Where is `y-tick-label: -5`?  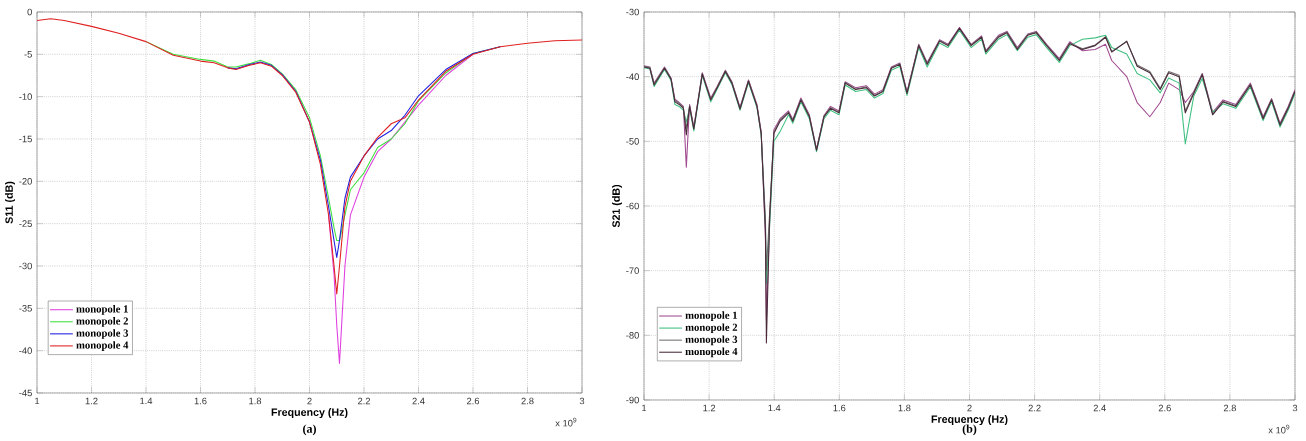
y-tick-label: -5 is located at coordinates (28, 54).